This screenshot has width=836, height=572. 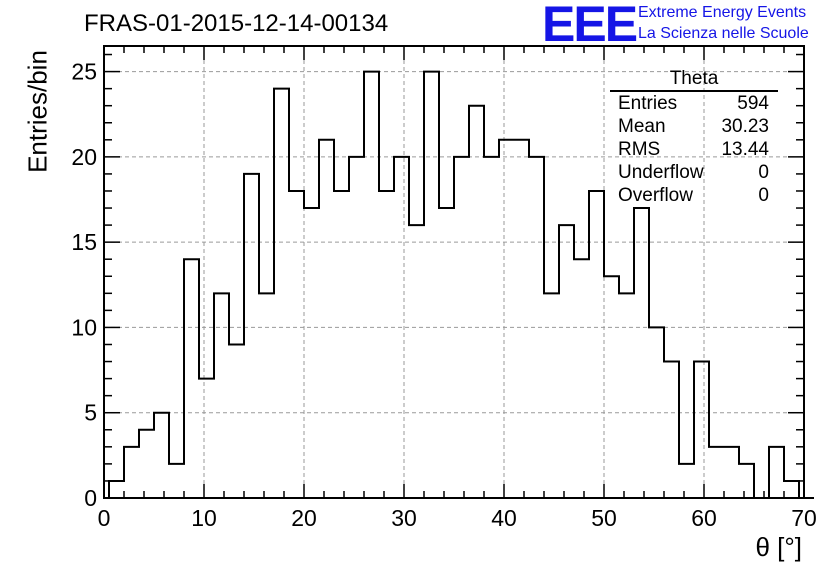 I want to click on stats-row: Underflow 0, so click(x=694, y=172).